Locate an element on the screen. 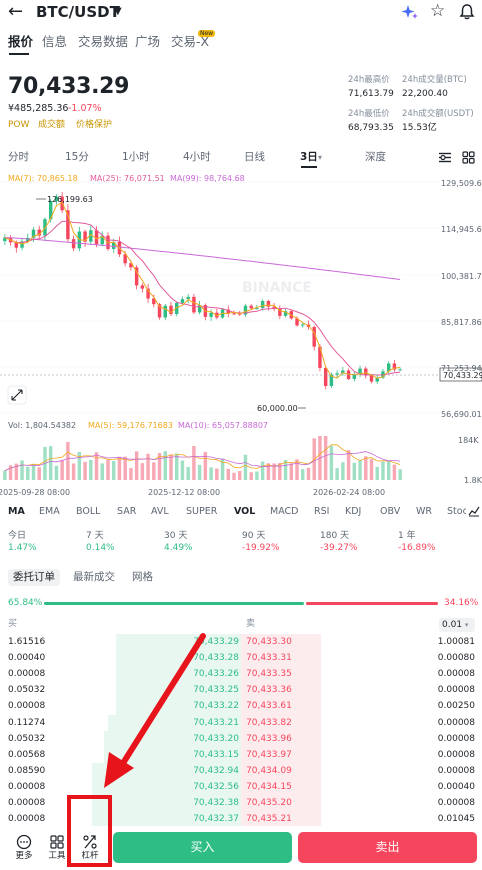 Image resolution: width=482 pixels, height=870 pixels. indicator-wr: WR is located at coordinates (424, 511).